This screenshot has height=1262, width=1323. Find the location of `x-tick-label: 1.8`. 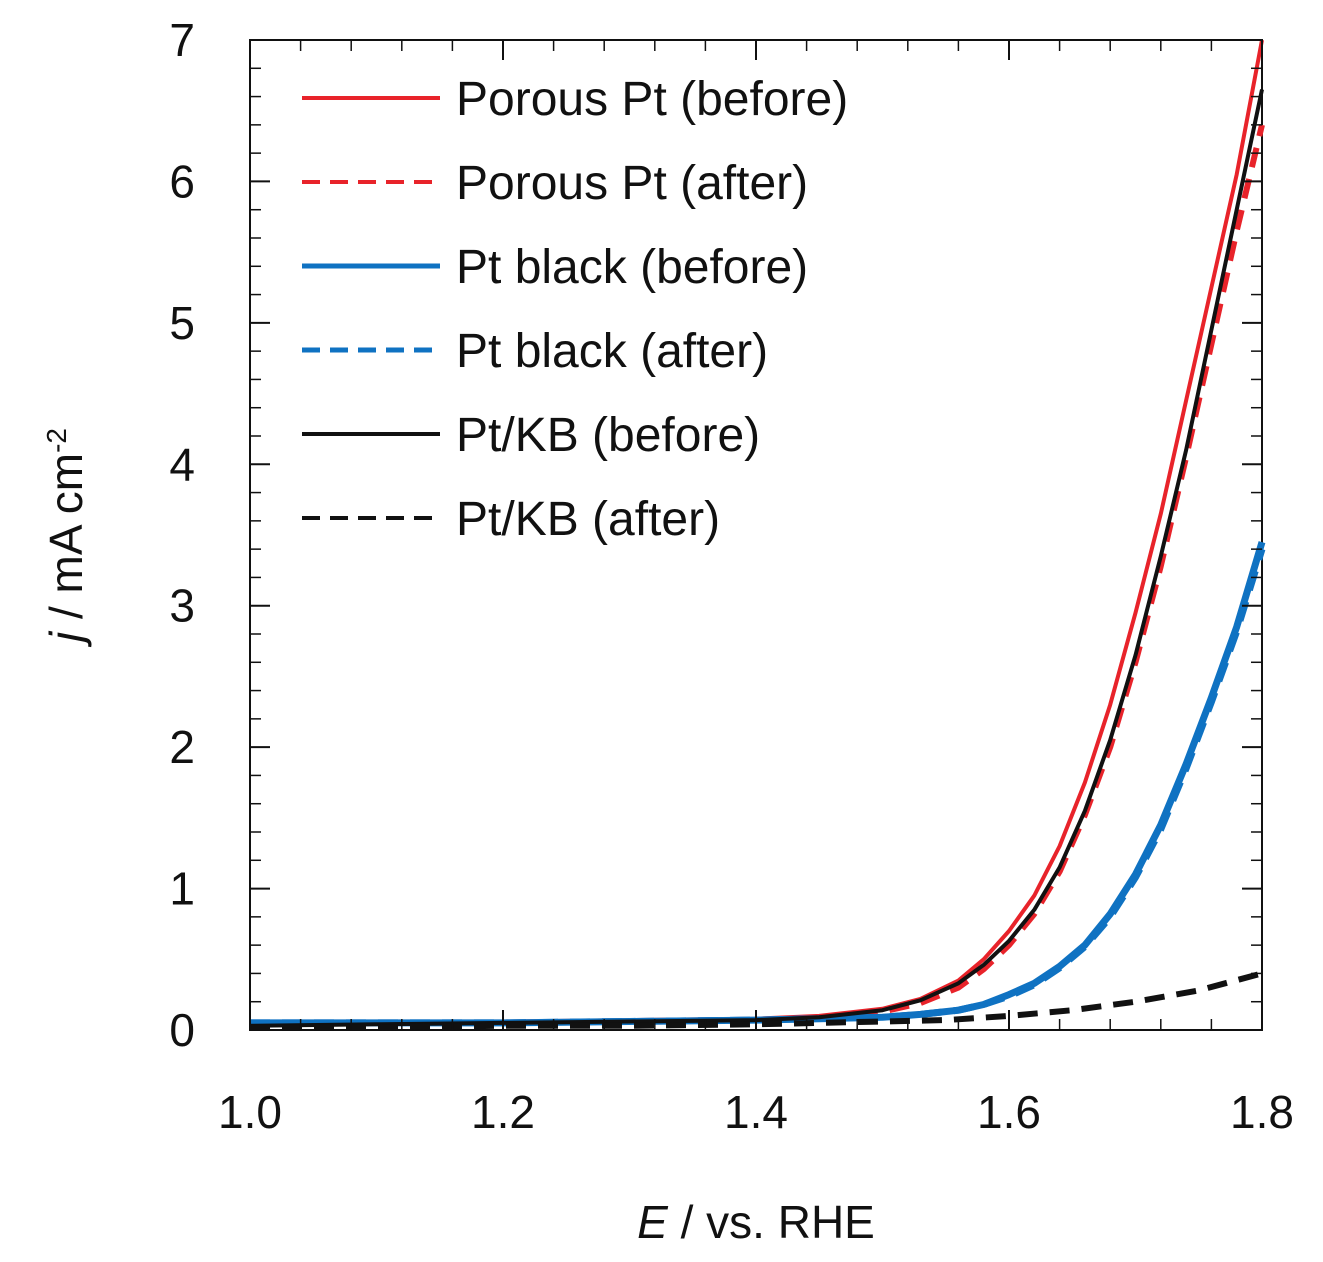

x-tick-label: 1.8 is located at coordinates (1262, 1112).